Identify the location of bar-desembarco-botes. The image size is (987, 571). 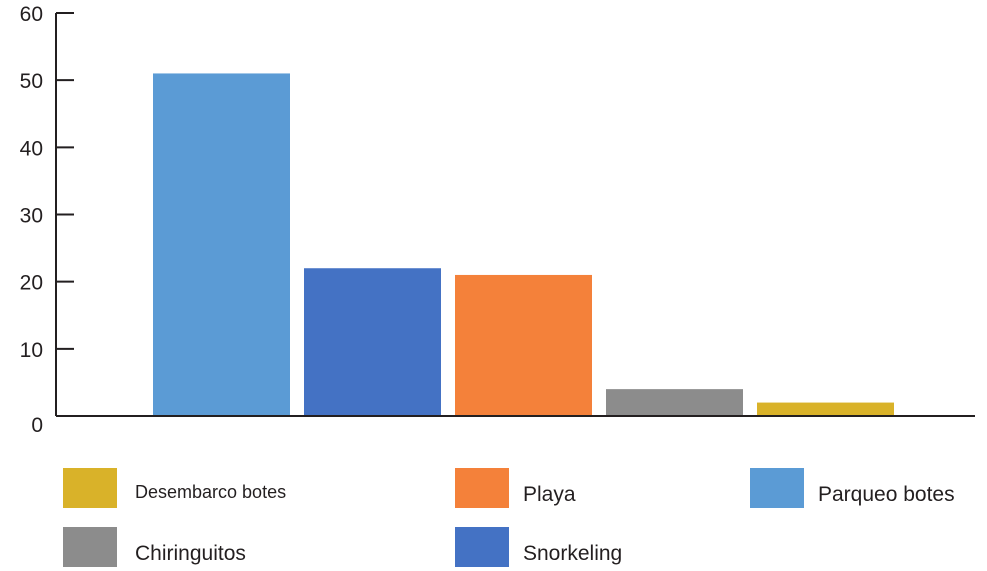
(825, 409).